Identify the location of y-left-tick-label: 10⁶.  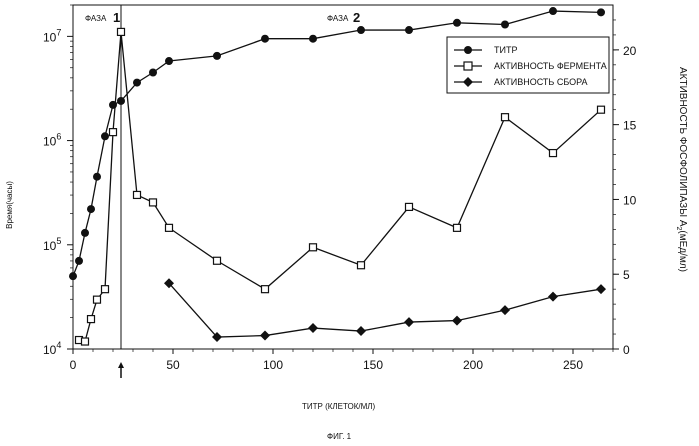
(52, 140).